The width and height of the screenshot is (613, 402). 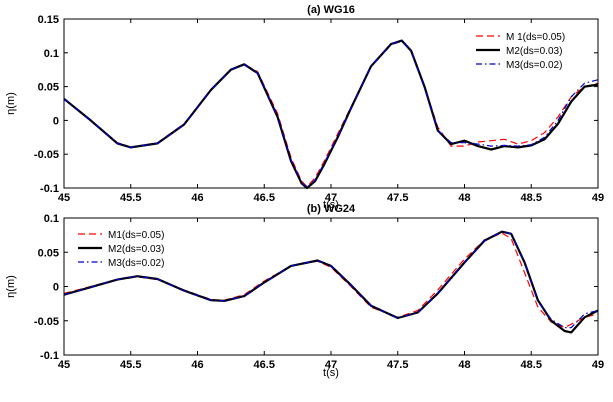 I want to click on chart-title: (b) WG24, so click(x=331, y=209).